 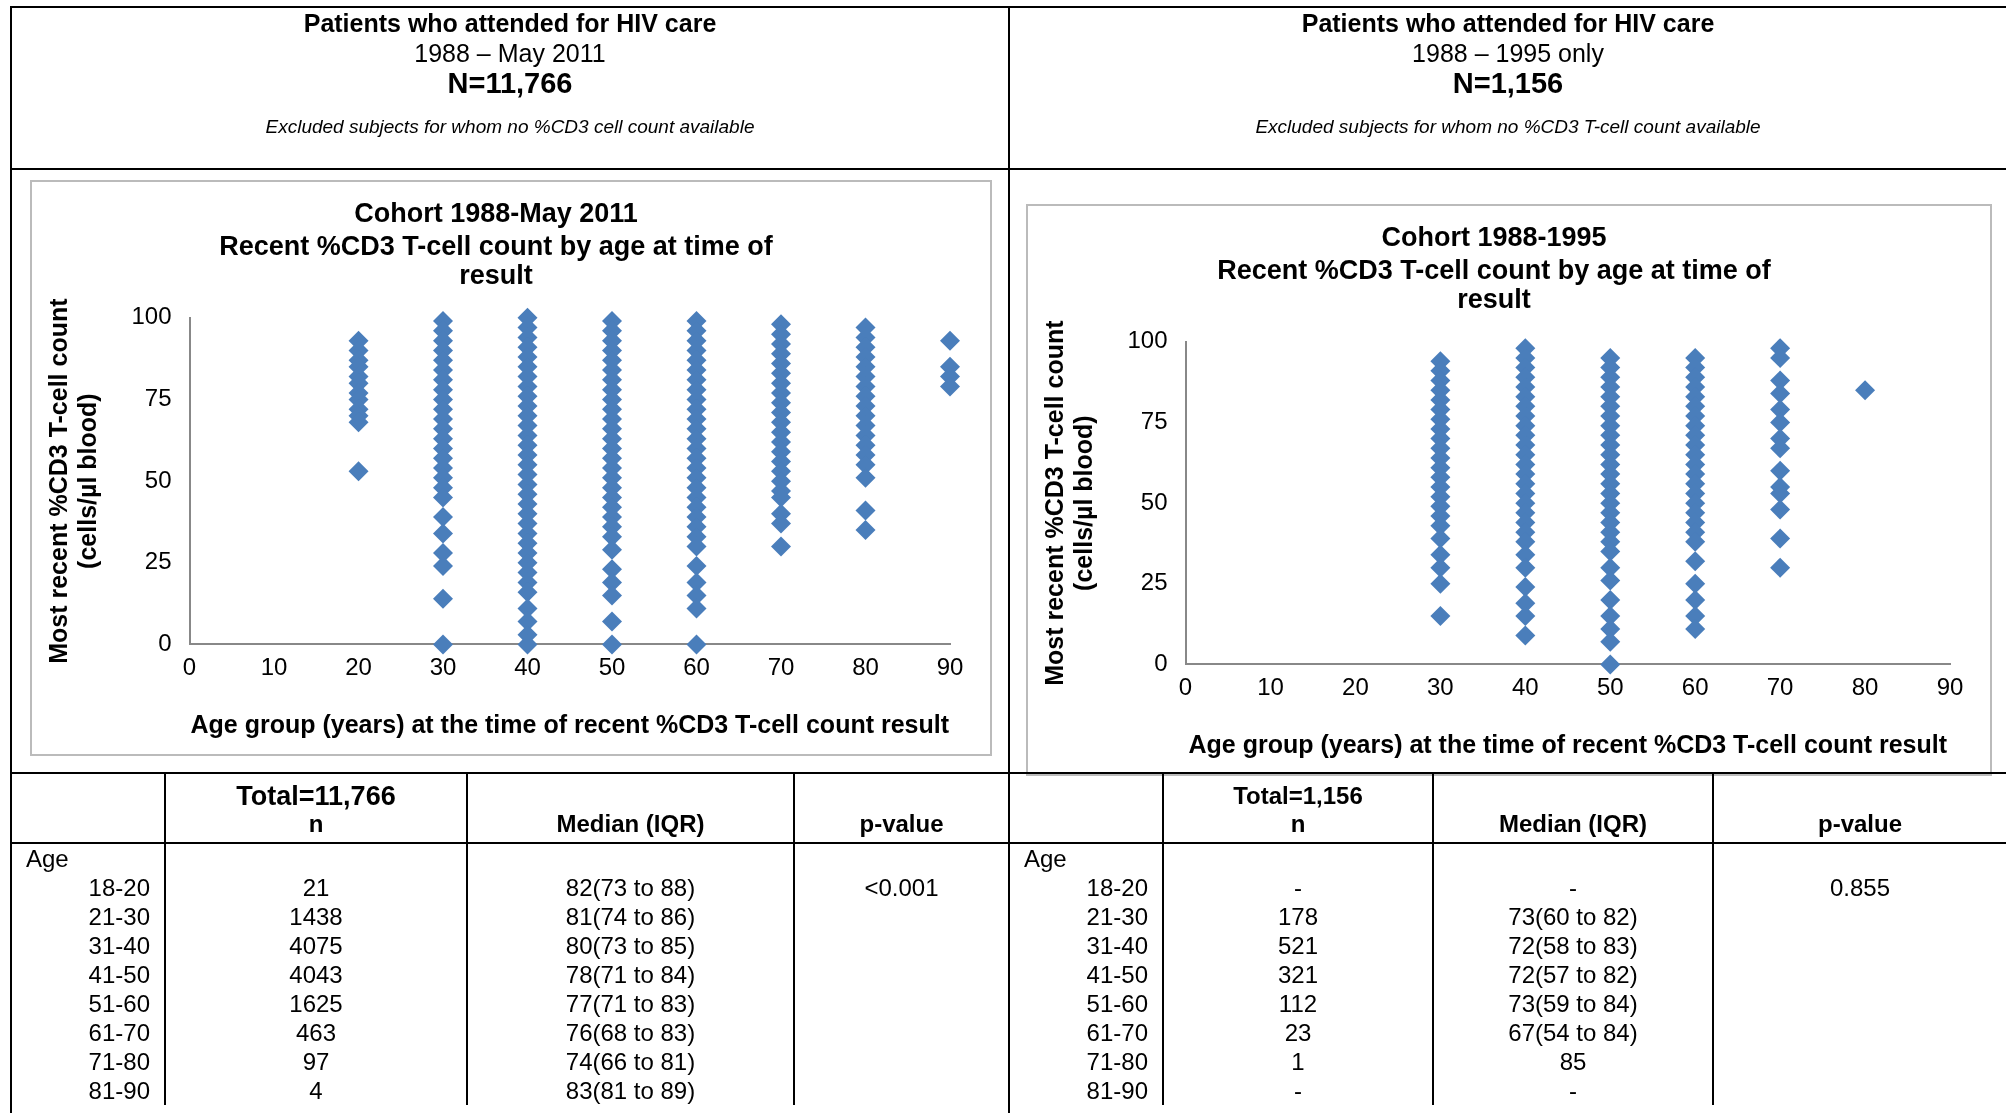 I want to click on text: 82(73 to 88), so click(x=630, y=887).